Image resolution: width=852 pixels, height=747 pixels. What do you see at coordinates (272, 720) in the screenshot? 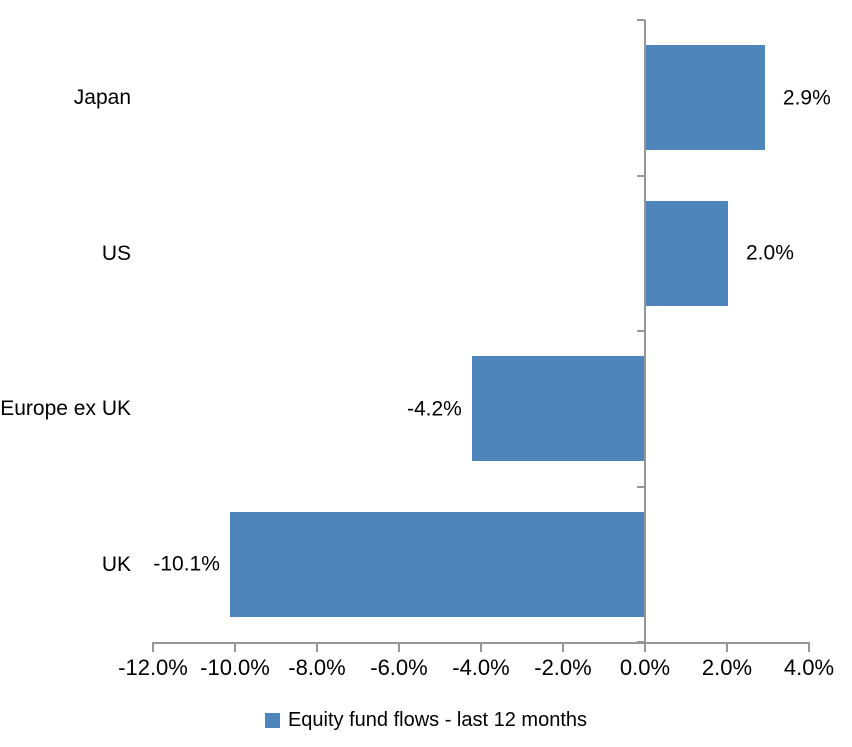
I see `legend-swatch-icon` at bounding box center [272, 720].